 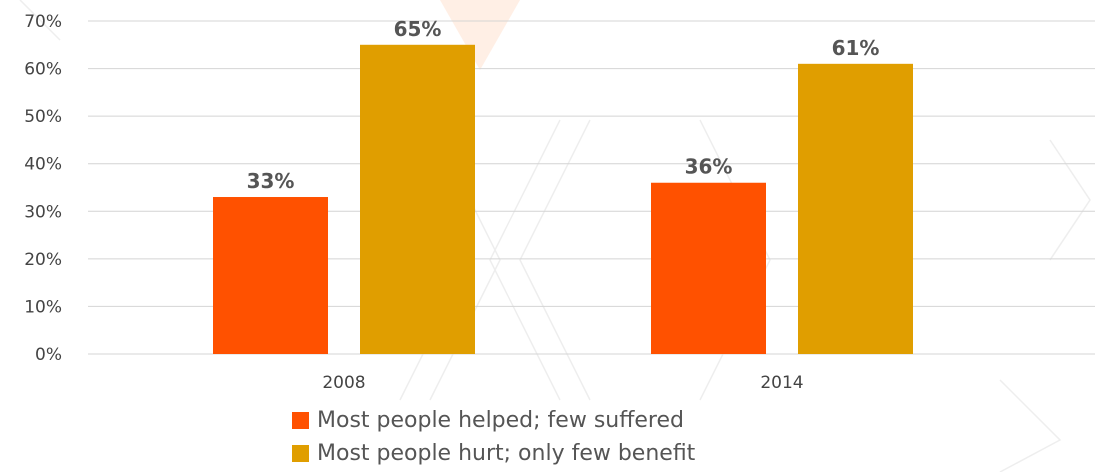 I want to click on legend-label-helped: Most people helped; few suffered, so click(x=500, y=420).